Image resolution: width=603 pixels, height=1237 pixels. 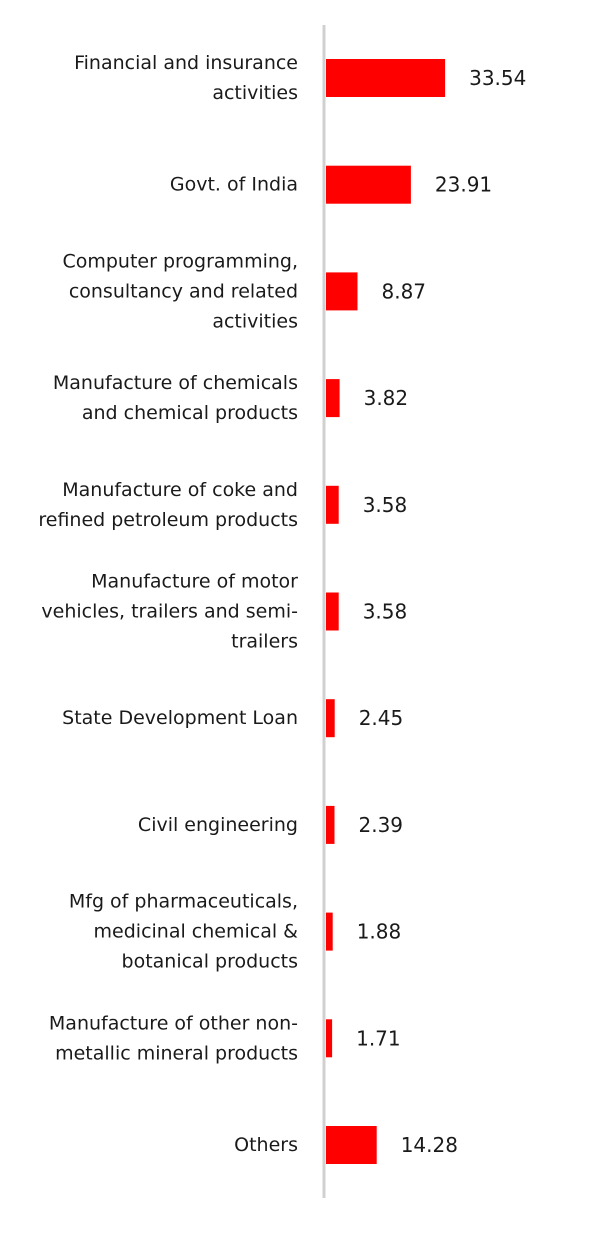 I want to click on value-label: 2.45, so click(x=381, y=718).